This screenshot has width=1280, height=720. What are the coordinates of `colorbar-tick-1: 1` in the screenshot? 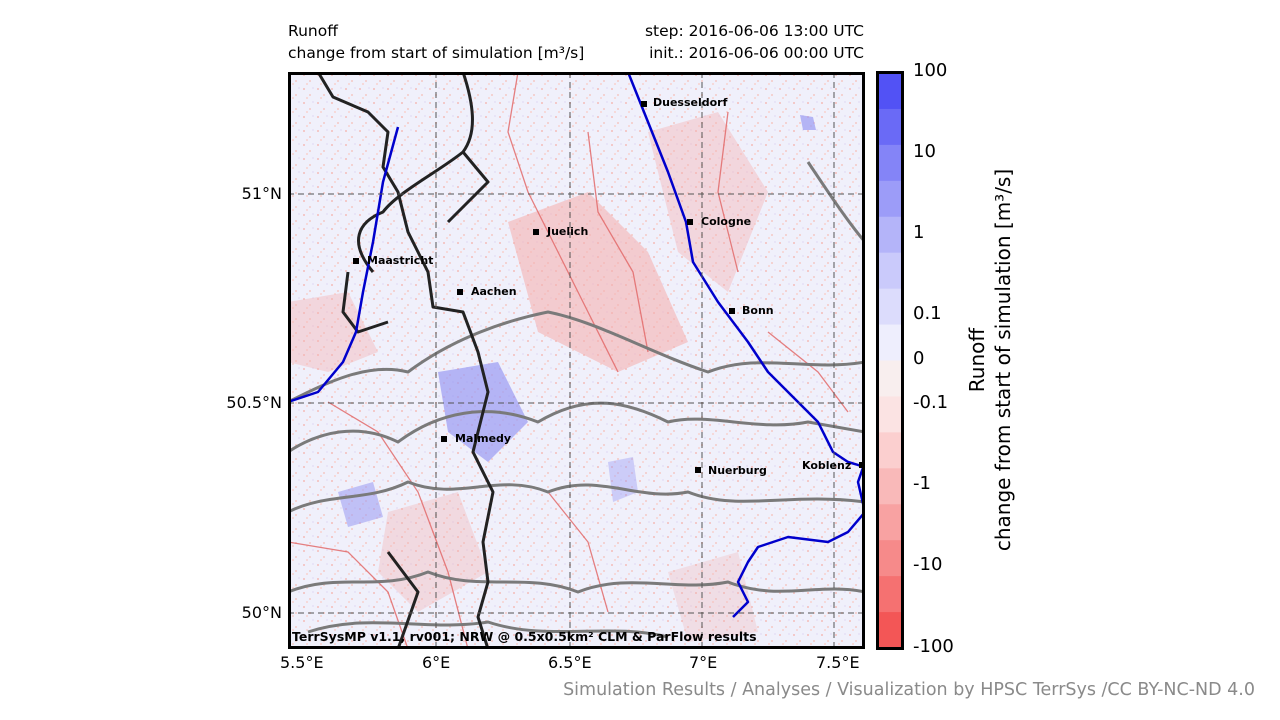 It's located at (919, 232).